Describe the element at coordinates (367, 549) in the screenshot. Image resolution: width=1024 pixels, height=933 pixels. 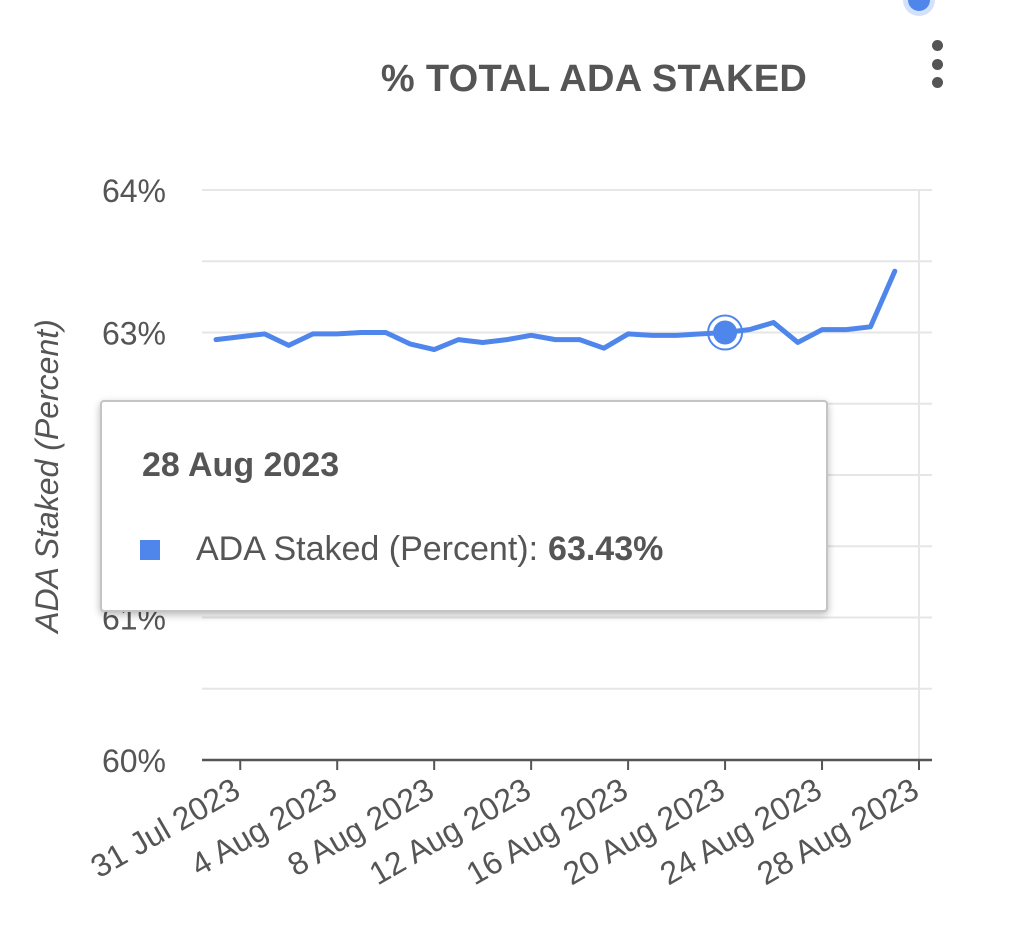
I see `tooltip-series-label: ADA Staked (Percent):` at that location.